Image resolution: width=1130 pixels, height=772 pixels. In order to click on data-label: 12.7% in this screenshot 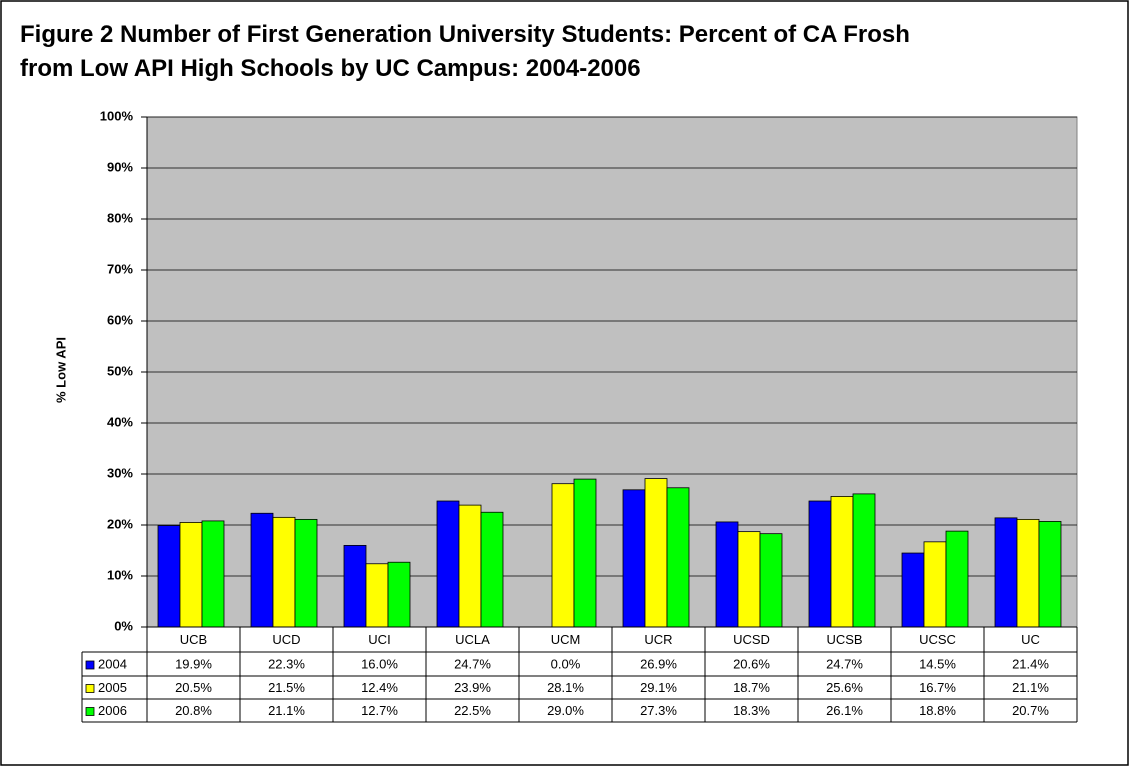, I will do `click(379, 710)`.